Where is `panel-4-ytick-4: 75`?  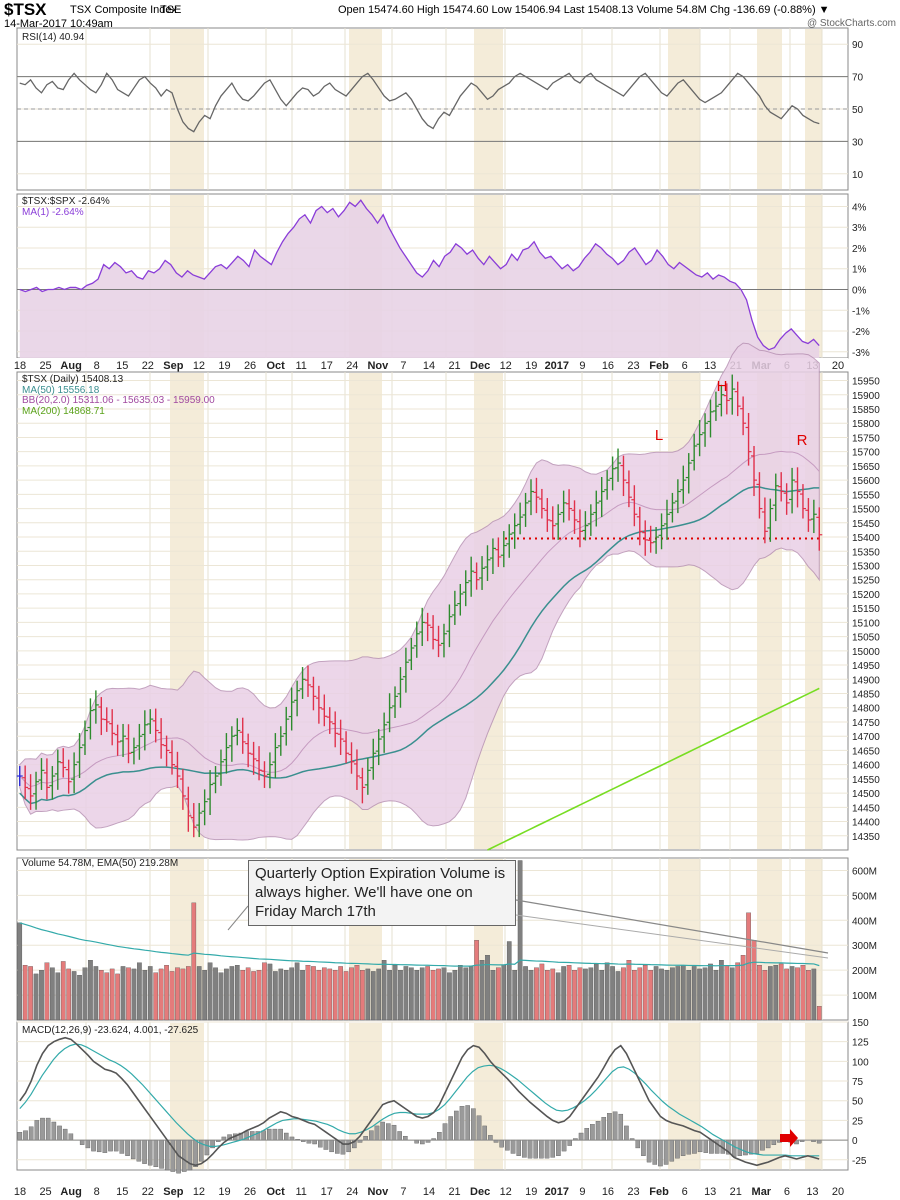 panel-4-ytick-4: 75 is located at coordinates (858, 1082).